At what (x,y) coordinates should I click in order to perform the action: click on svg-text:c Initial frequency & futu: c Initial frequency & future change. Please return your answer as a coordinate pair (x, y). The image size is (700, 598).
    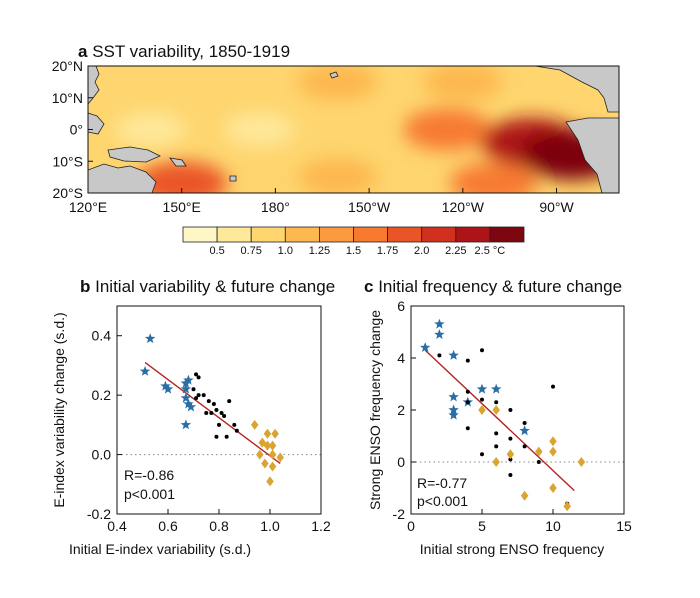
    Looking at the image, I should click on (493, 286).